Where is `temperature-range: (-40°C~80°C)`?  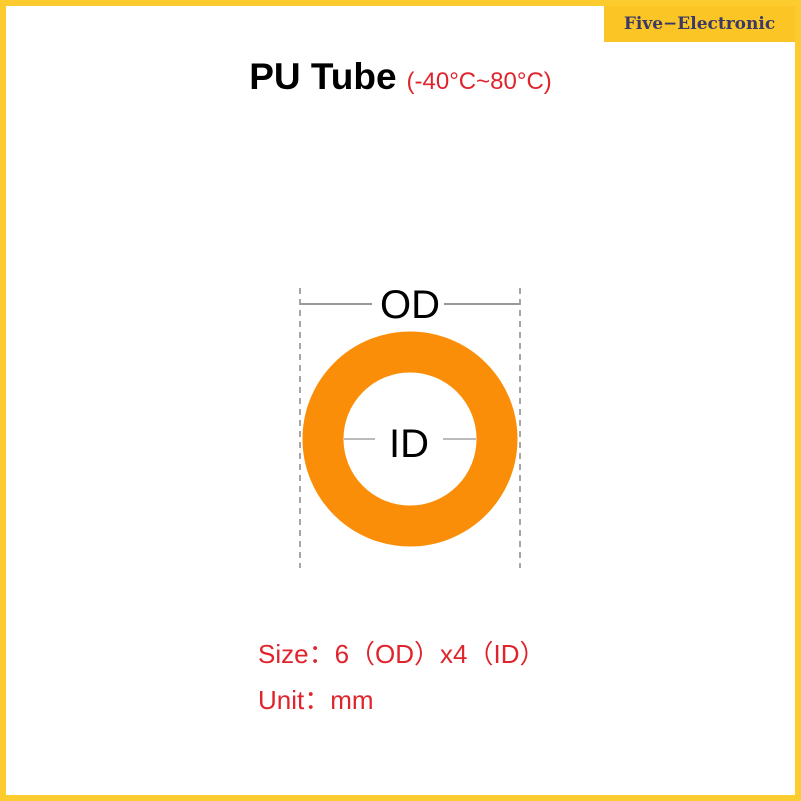 temperature-range: (-40°C~80°C) is located at coordinates (479, 81).